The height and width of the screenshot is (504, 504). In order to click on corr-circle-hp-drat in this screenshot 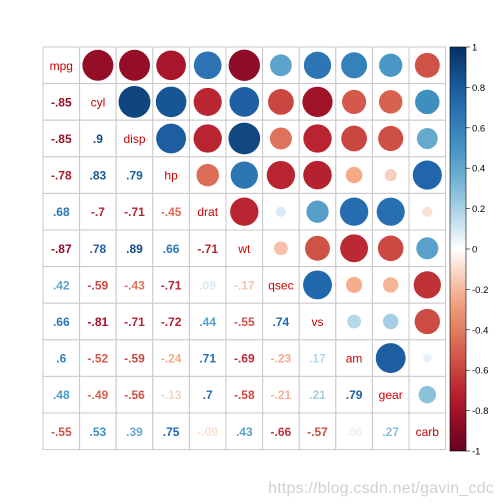, I will do `click(207, 175)`.